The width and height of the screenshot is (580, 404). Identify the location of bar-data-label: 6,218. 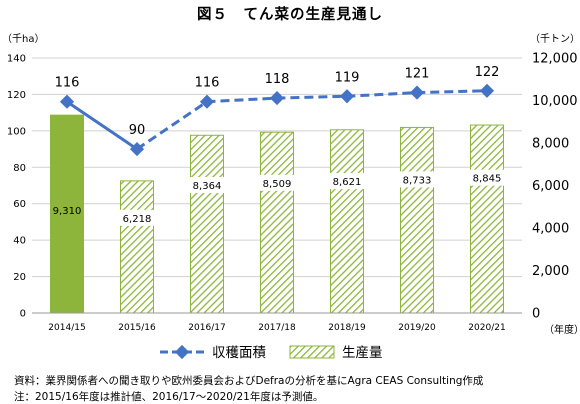
(137, 219).